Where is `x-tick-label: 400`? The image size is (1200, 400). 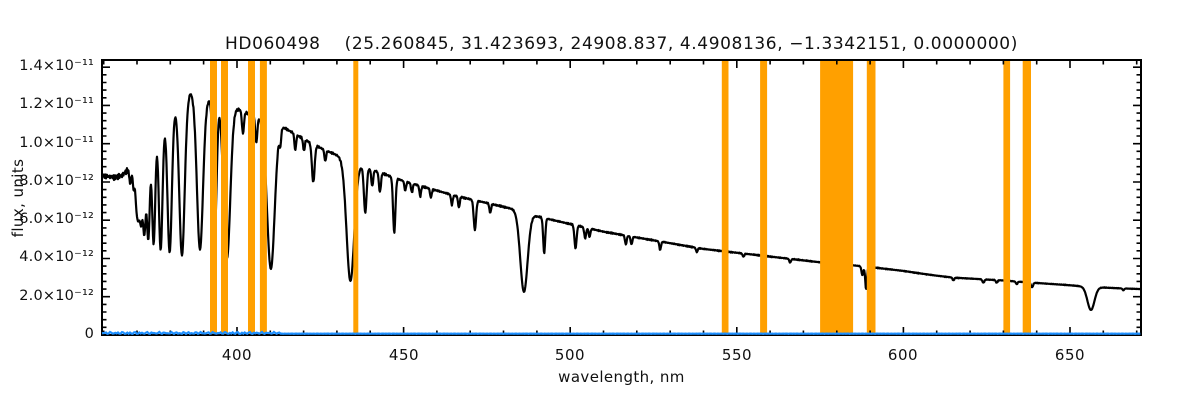 x-tick-label: 400 is located at coordinates (237, 355).